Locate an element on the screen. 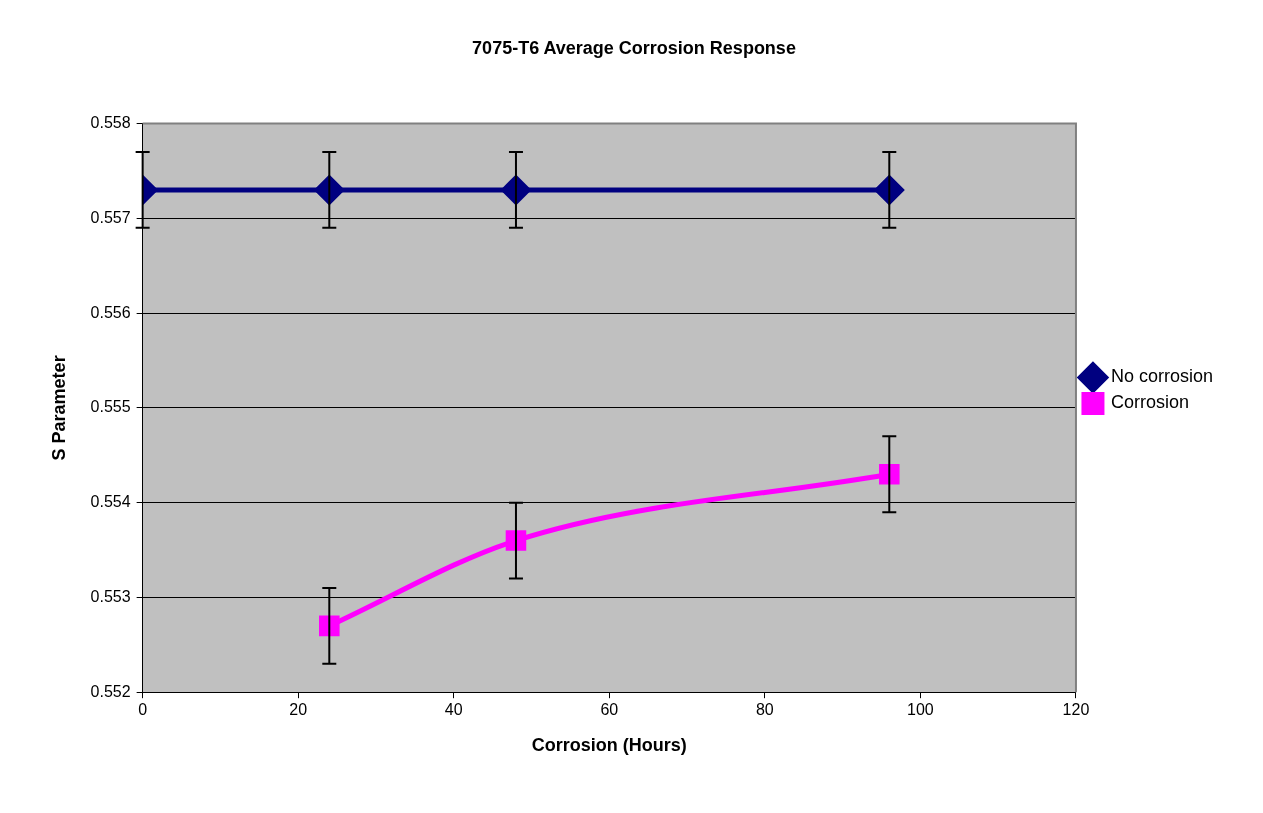 This screenshot has width=1263, height=813. y-tick-label: 0.558 is located at coordinates (110, 123).